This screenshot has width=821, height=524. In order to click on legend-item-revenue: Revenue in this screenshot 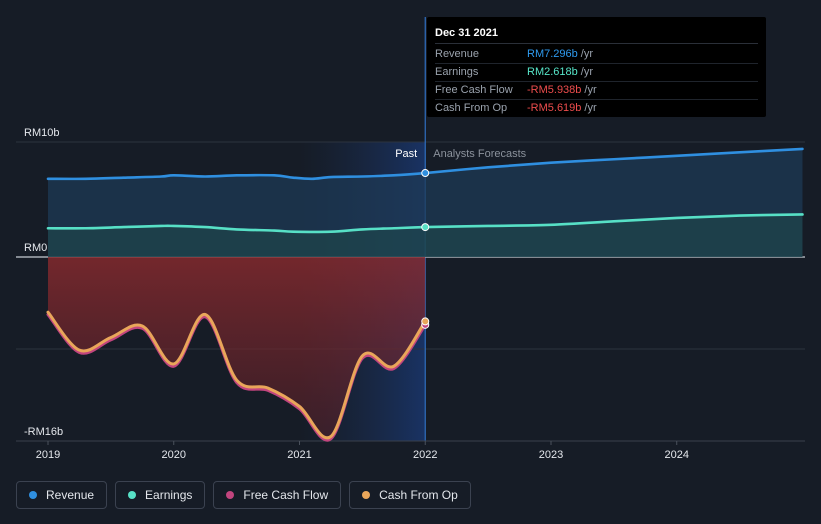, I will do `click(62, 495)`.